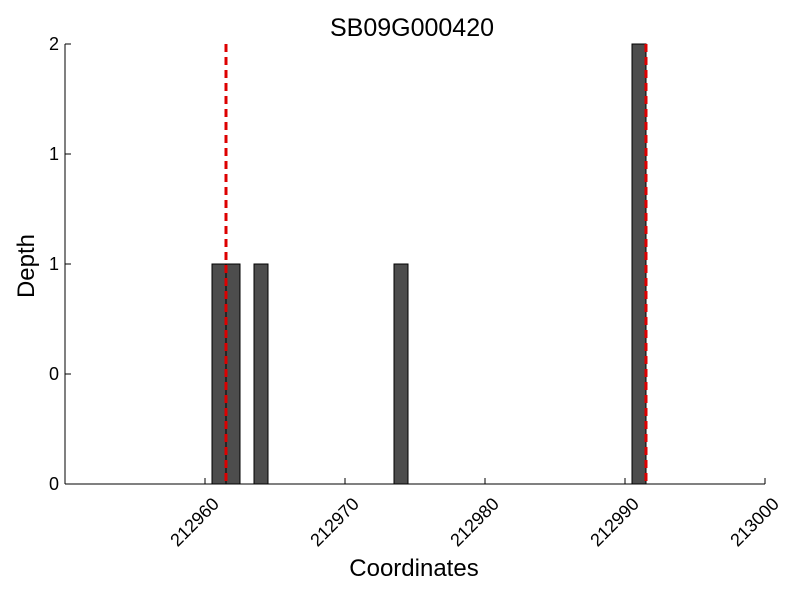  What do you see at coordinates (54, 264) in the screenshot?
I see `y-tick-label-2: 1` at bounding box center [54, 264].